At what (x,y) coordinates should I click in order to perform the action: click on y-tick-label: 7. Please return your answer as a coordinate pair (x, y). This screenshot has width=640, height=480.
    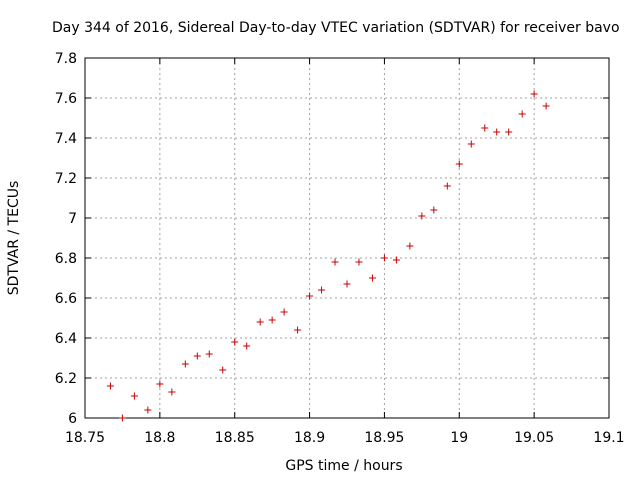
    Looking at the image, I should click on (72, 219).